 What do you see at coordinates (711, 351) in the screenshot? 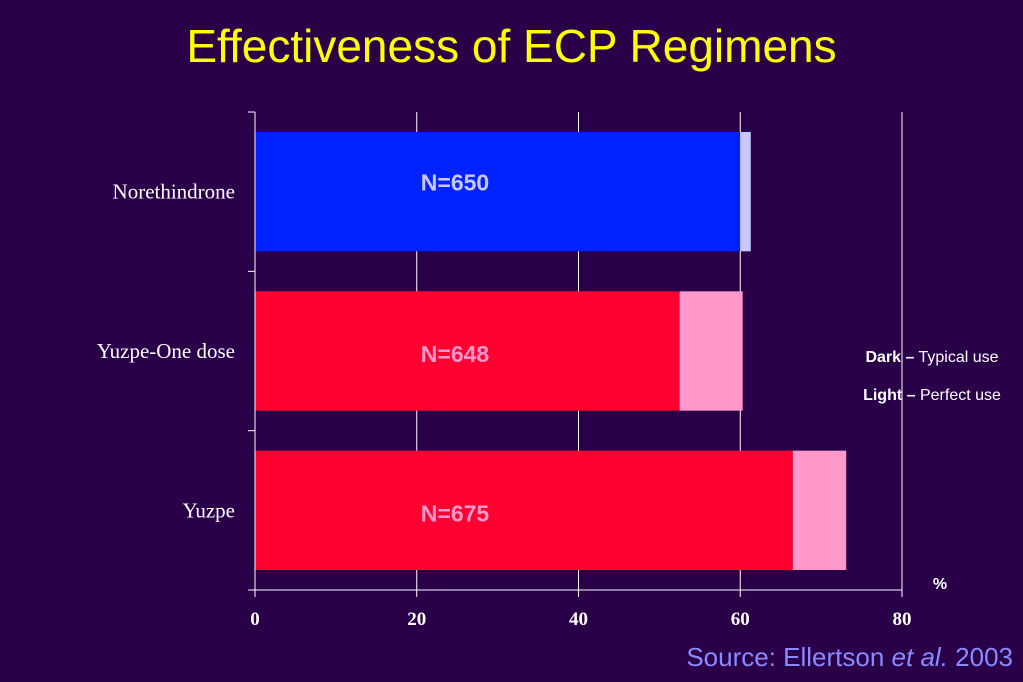
I see `bar-yuzpe-one-dose-perfect` at bounding box center [711, 351].